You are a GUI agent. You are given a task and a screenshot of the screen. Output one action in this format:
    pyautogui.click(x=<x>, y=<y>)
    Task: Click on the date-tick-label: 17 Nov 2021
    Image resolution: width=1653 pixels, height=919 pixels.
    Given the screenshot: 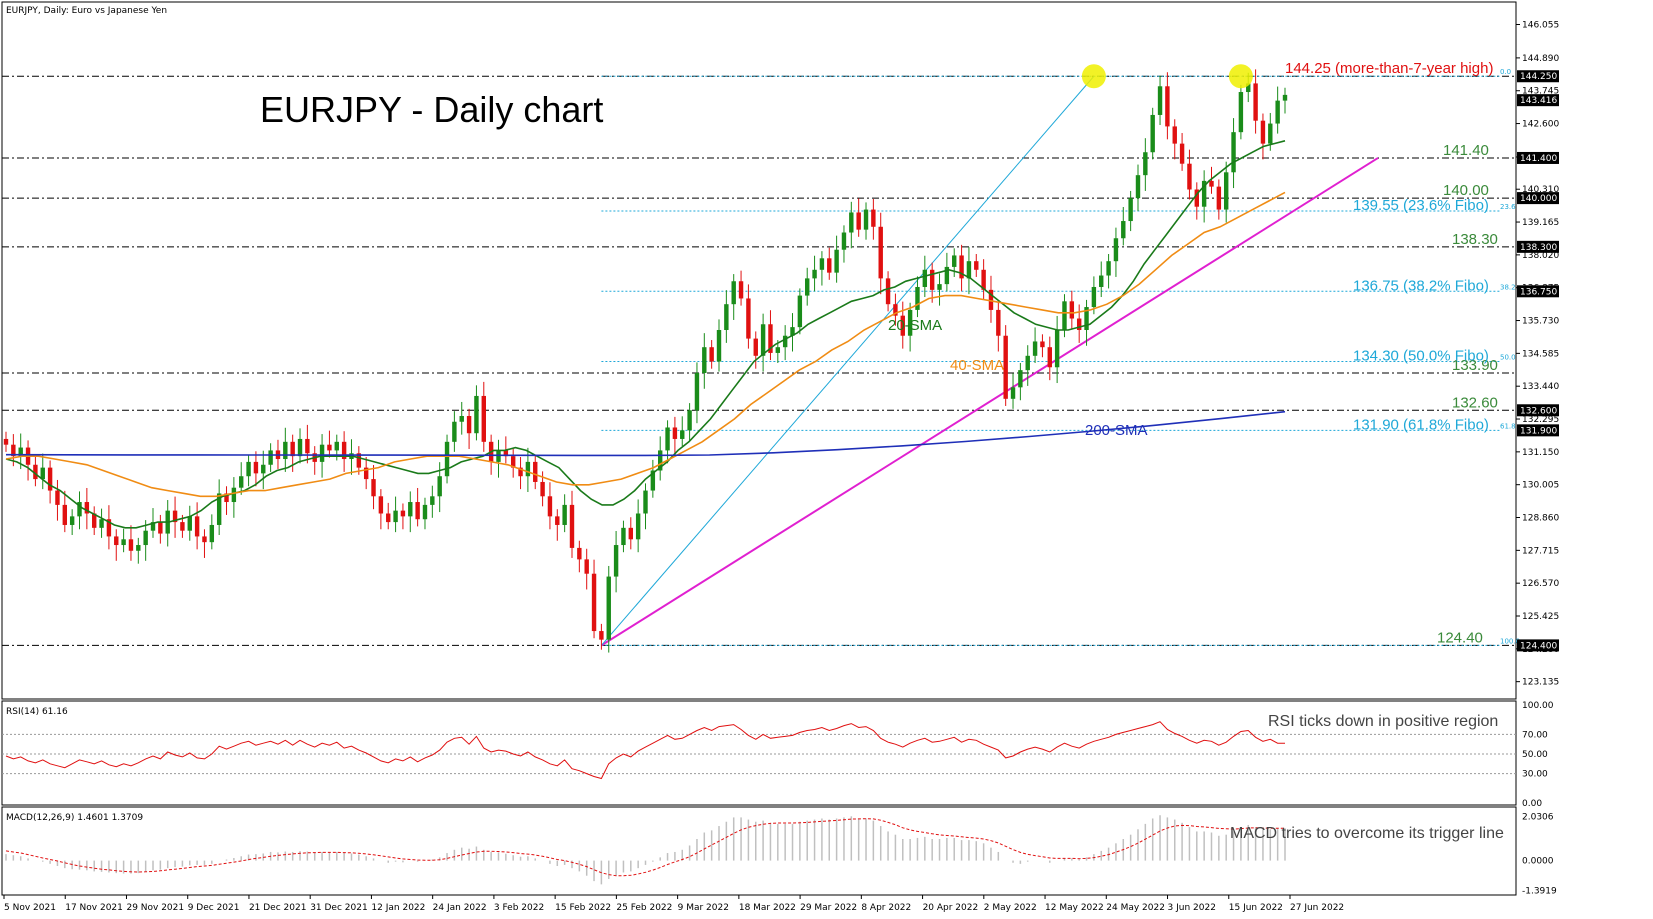 What is the action you would take?
    pyautogui.click(x=94, y=908)
    